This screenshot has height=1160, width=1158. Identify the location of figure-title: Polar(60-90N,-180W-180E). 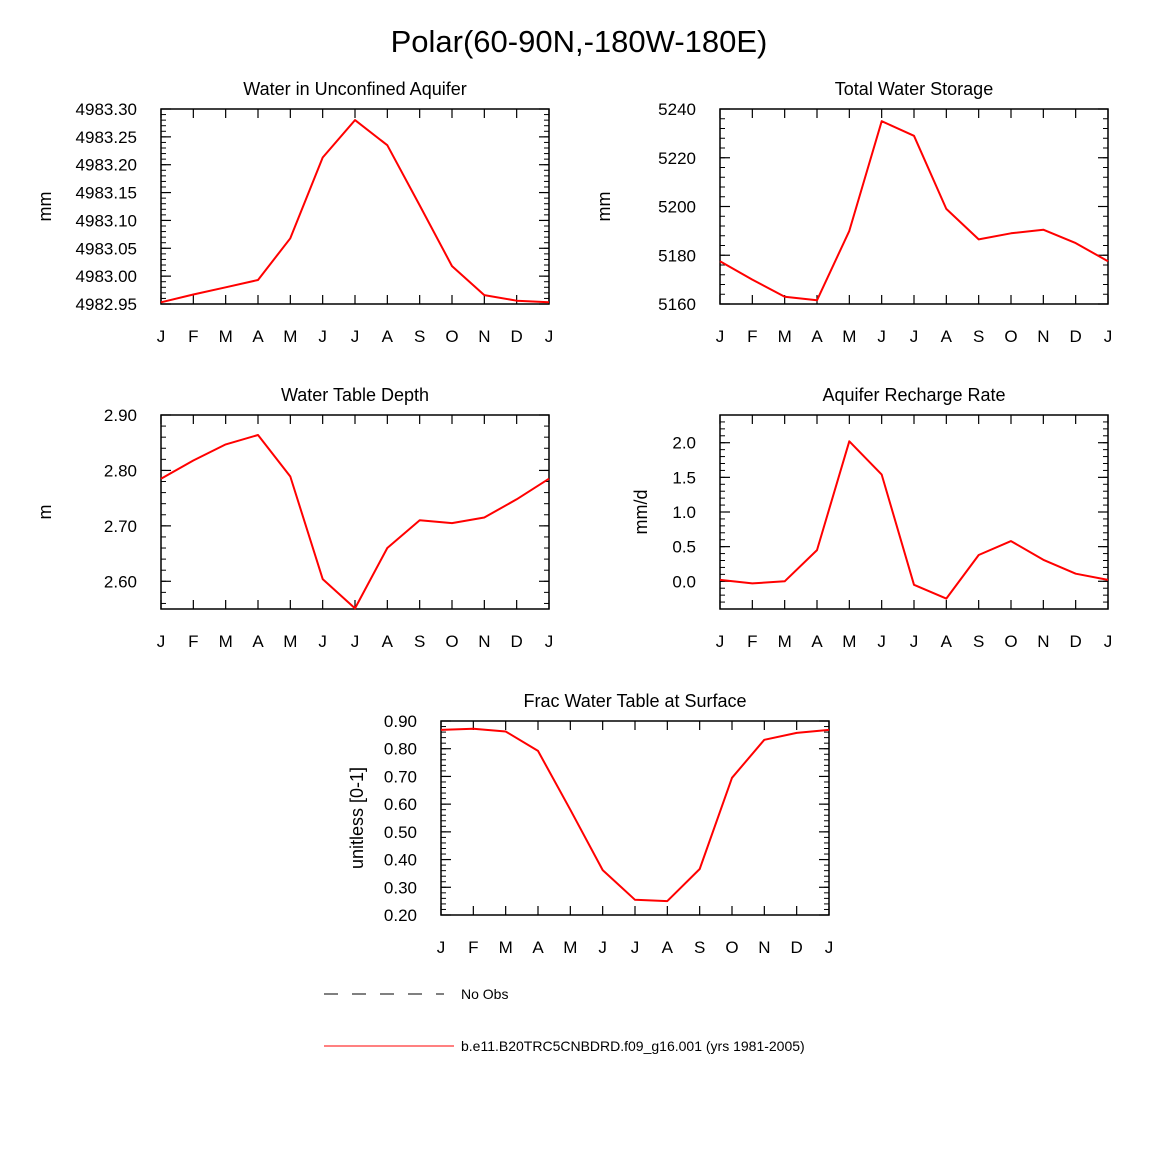
(579, 41).